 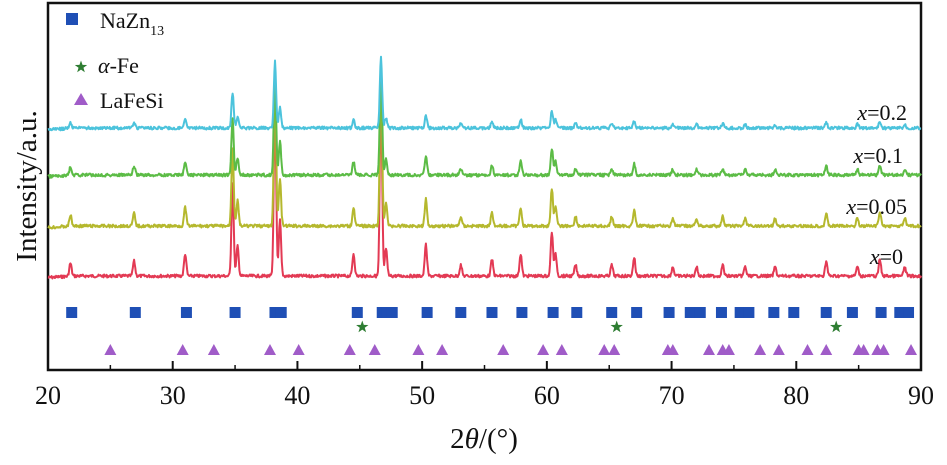 What do you see at coordinates (173, 395) in the screenshot?
I see `x-tick-label: 30` at bounding box center [173, 395].